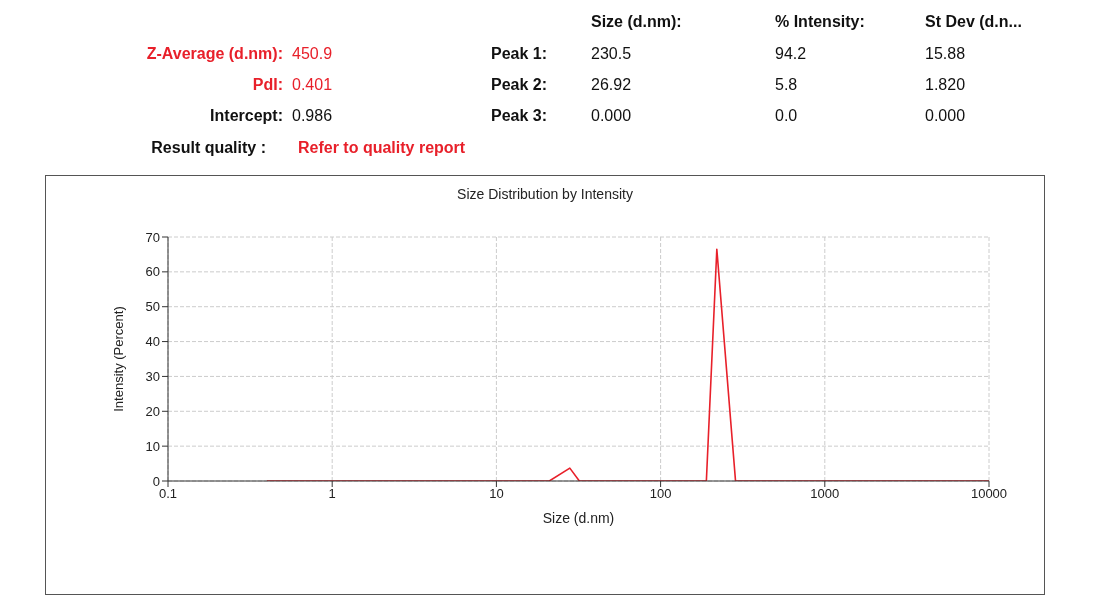 The width and height of the screenshot is (1100, 602). Describe the element at coordinates (636, 22) in the screenshot. I see `text: Size (d.nm):` at that location.